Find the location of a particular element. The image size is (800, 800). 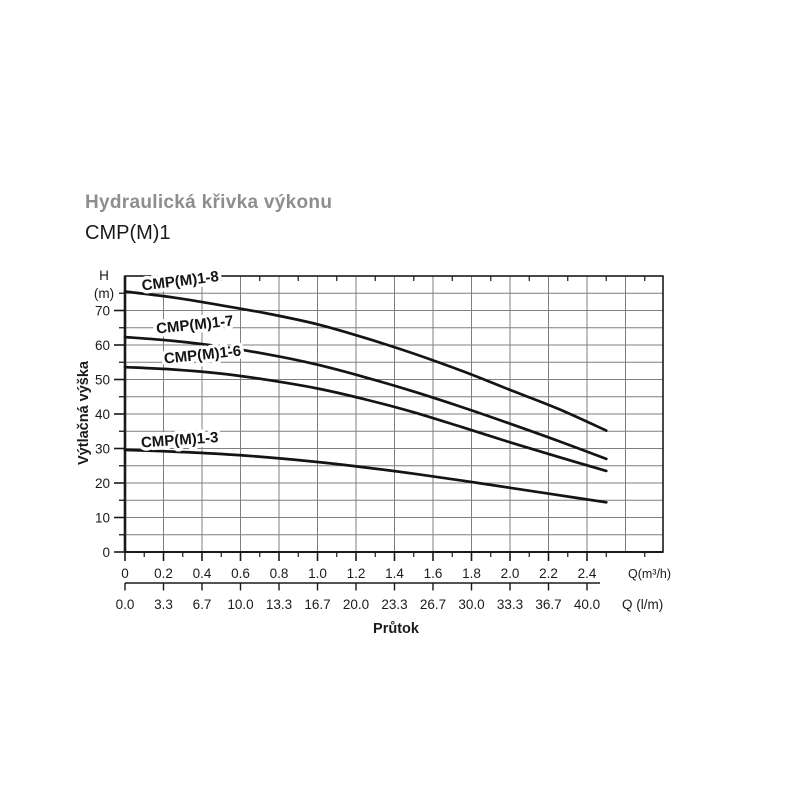

x-tick-label-m3h: 1.0 is located at coordinates (317, 573).